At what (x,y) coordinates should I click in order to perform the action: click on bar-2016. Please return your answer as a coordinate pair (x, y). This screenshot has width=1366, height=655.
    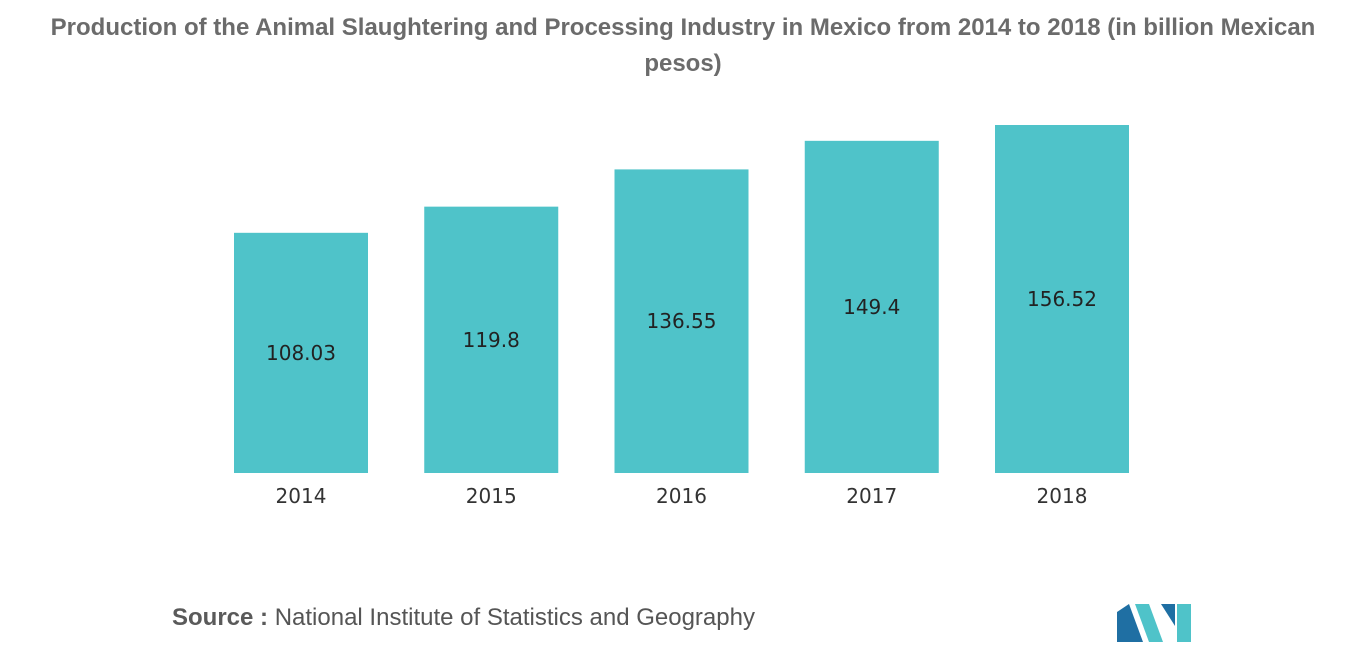
    Looking at the image, I should click on (681, 321).